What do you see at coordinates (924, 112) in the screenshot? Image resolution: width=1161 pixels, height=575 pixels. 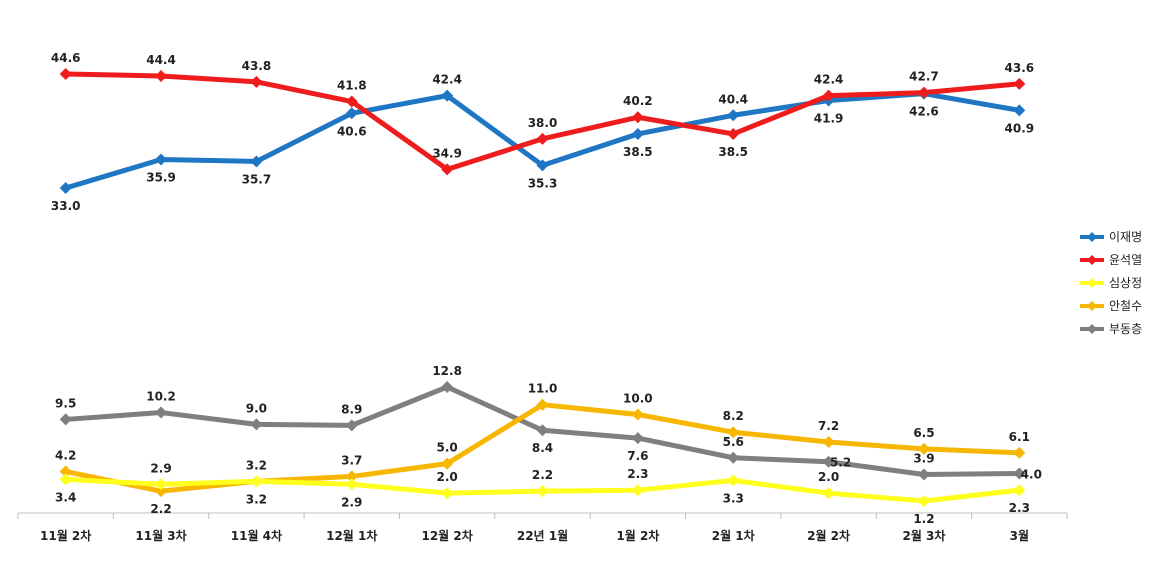 I see `data-label: 42.6` at bounding box center [924, 112].